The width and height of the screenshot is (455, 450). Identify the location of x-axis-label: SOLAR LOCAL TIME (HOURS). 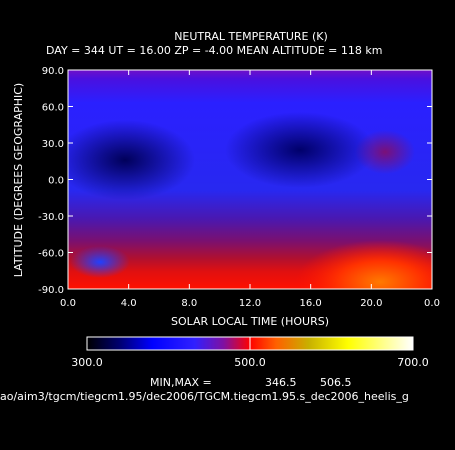
(250, 321).